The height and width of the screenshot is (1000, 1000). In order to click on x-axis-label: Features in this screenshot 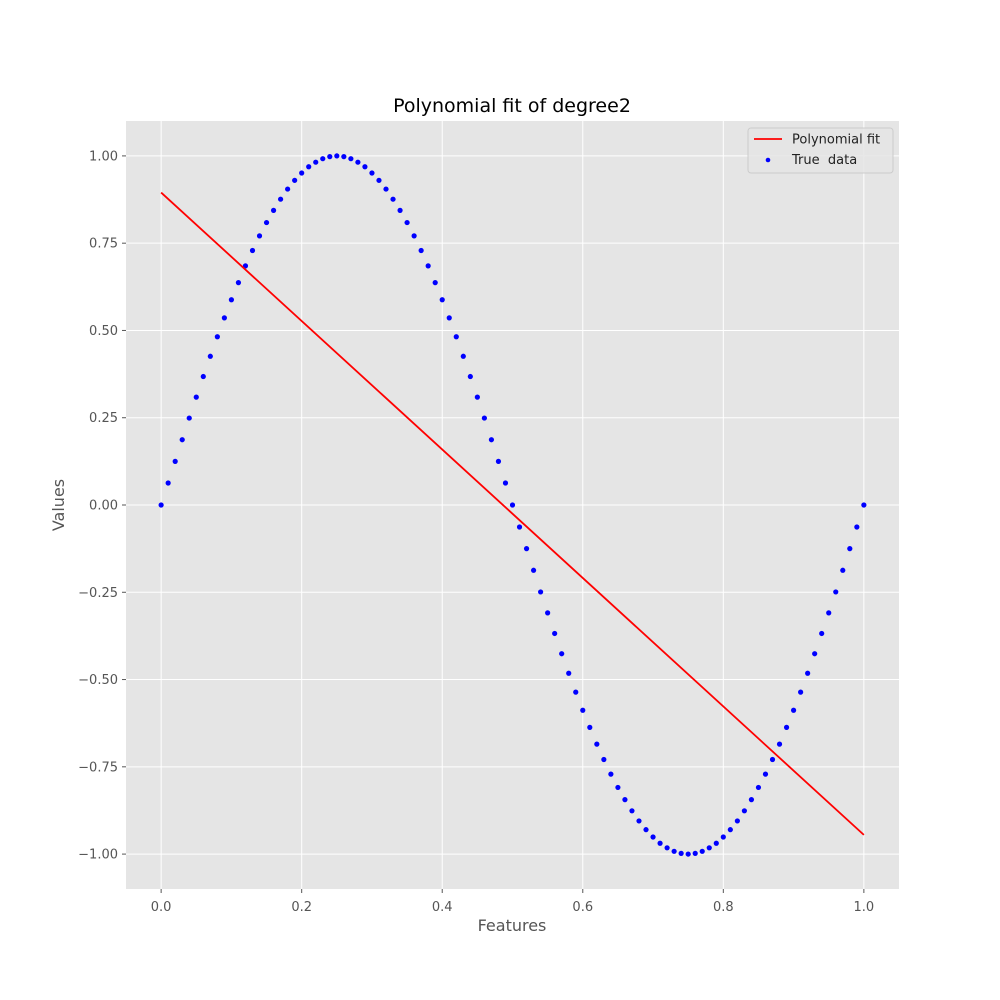, I will do `click(512, 925)`.